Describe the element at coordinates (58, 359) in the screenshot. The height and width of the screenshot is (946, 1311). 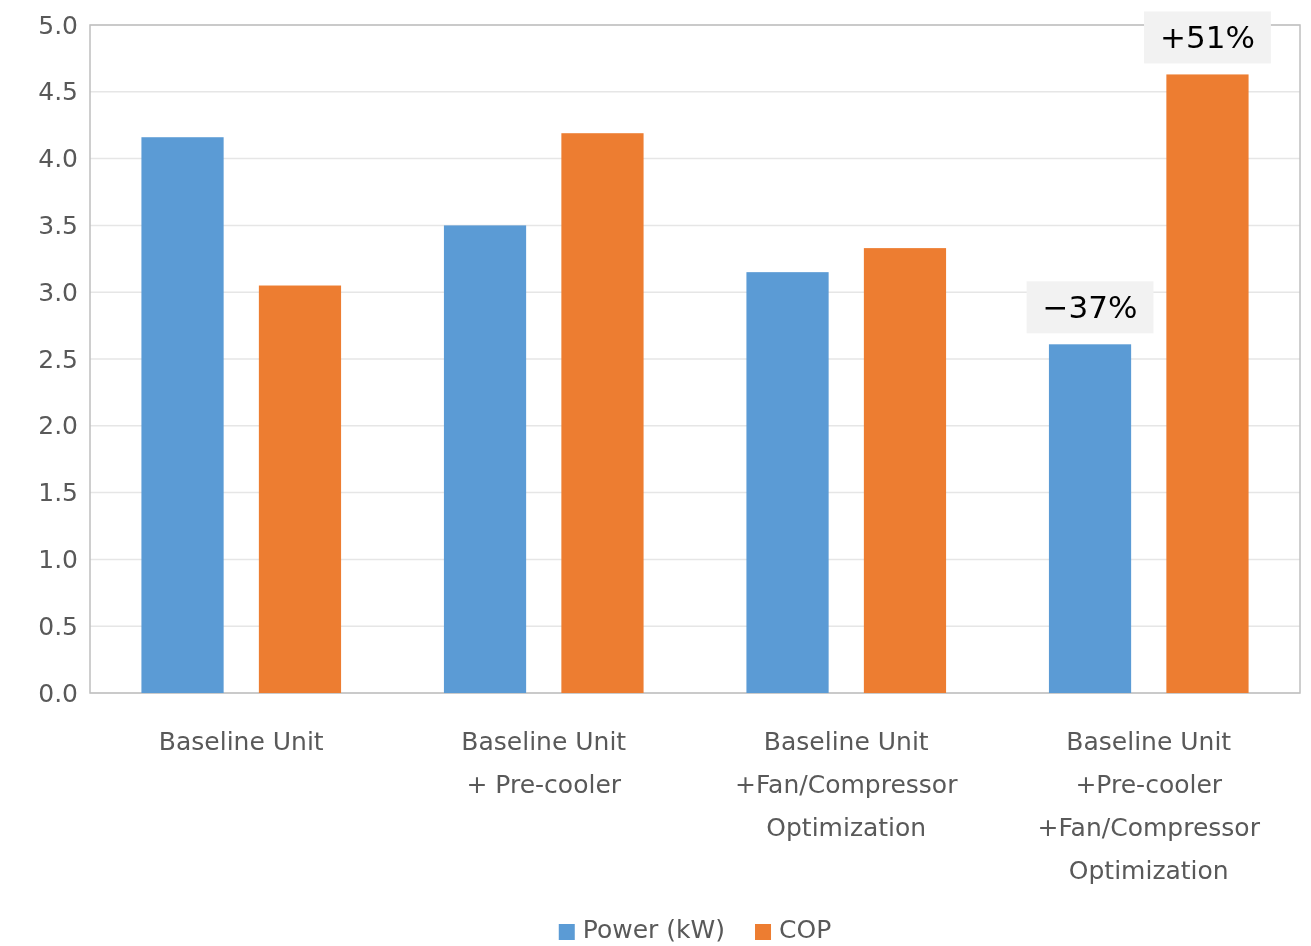
I see `y-tick-label: 2.5` at that location.